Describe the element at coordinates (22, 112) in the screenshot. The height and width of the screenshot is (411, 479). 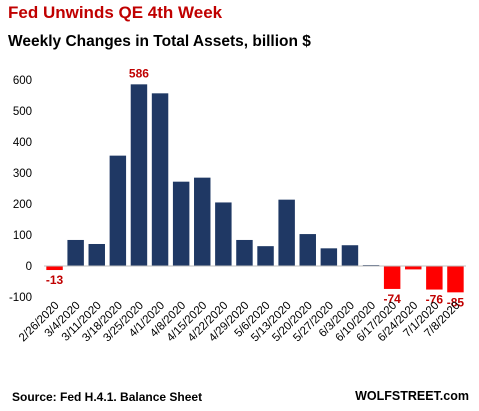
I see `y-tick-label: 500` at that location.